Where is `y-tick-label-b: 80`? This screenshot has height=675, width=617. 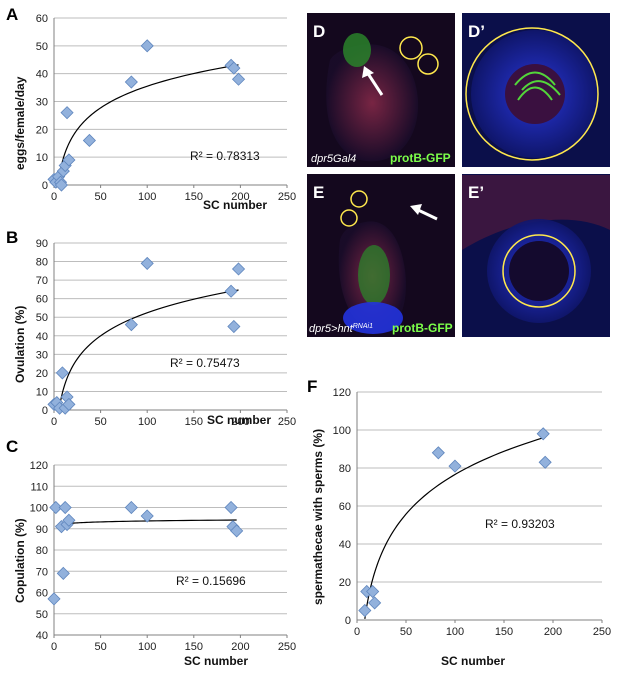
y-tick-label-b: 80 is located at coordinates (42, 263).